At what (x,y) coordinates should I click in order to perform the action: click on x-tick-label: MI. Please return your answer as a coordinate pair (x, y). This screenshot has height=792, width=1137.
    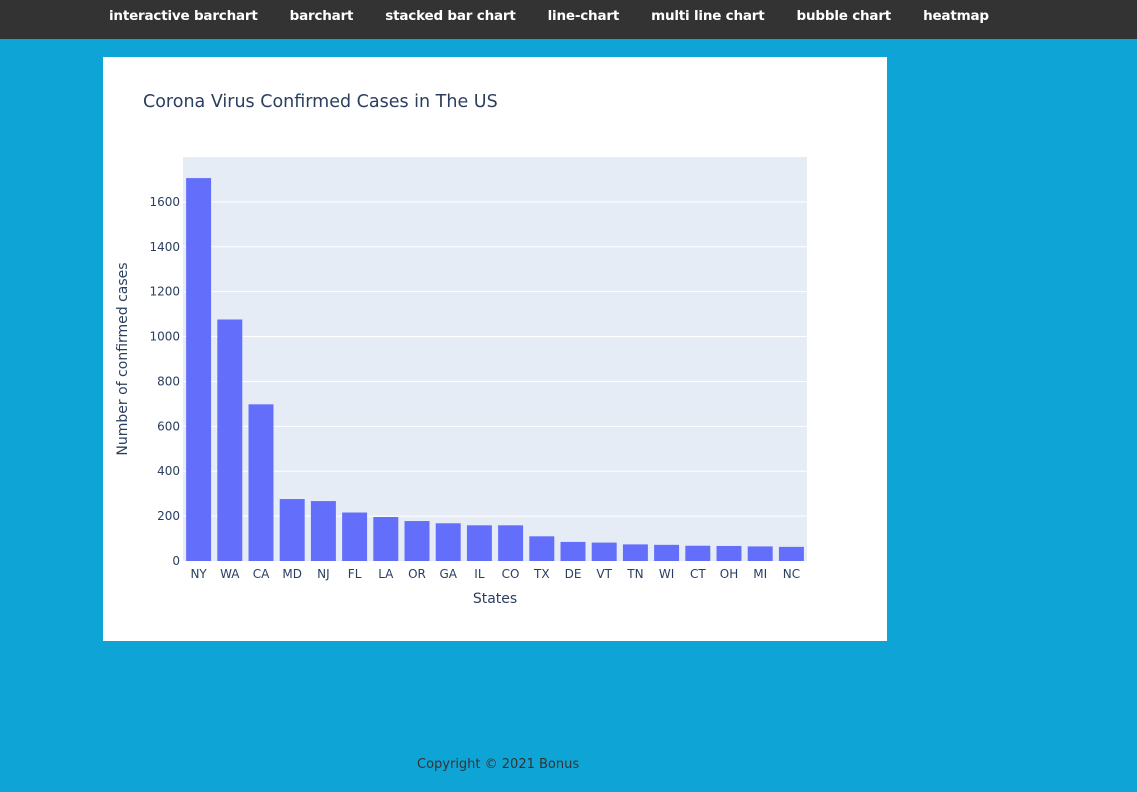
    Looking at the image, I should click on (760, 574).